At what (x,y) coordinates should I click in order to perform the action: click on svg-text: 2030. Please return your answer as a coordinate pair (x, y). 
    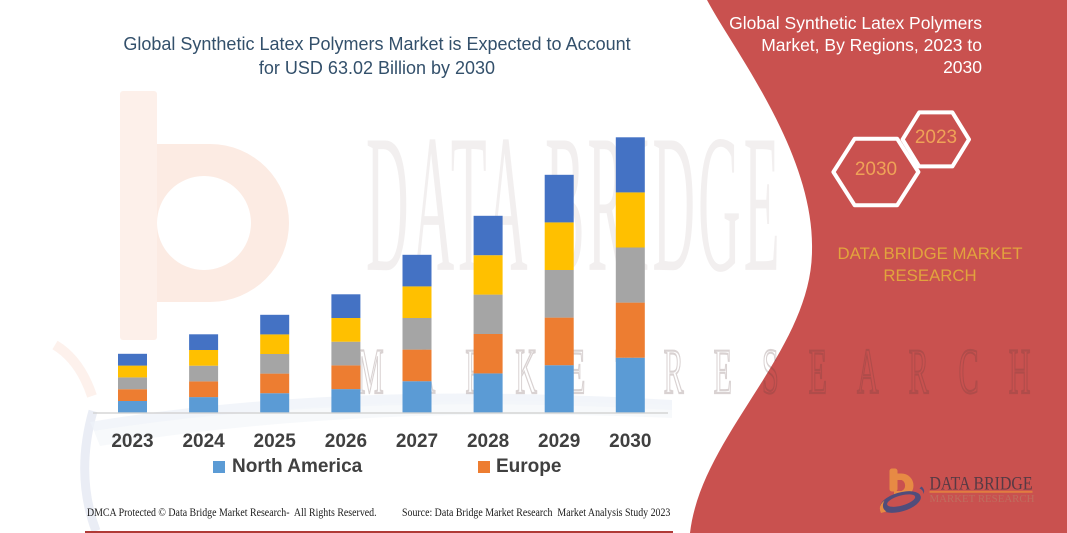
    Looking at the image, I should click on (876, 169).